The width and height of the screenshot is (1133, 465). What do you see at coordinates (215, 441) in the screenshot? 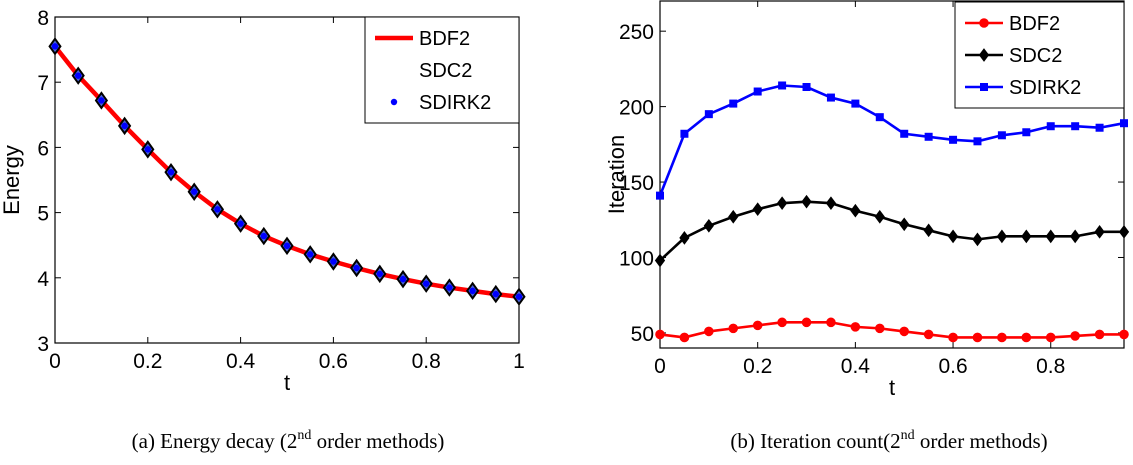
I see `caption-prefix: (a) Energy decay (2` at bounding box center [215, 441].